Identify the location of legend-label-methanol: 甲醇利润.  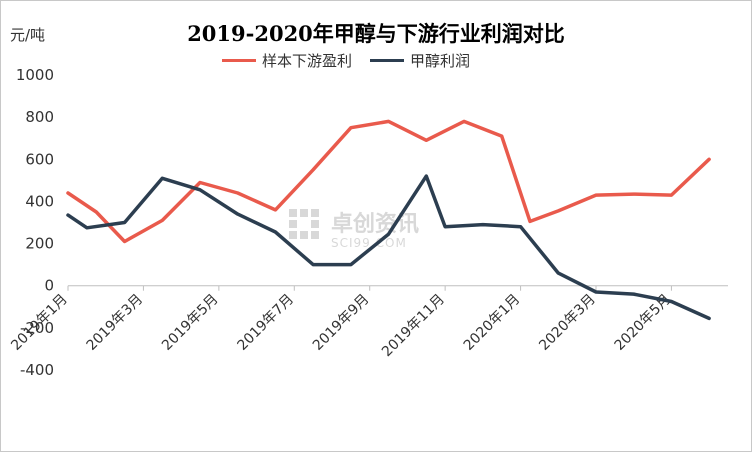
(440, 61).